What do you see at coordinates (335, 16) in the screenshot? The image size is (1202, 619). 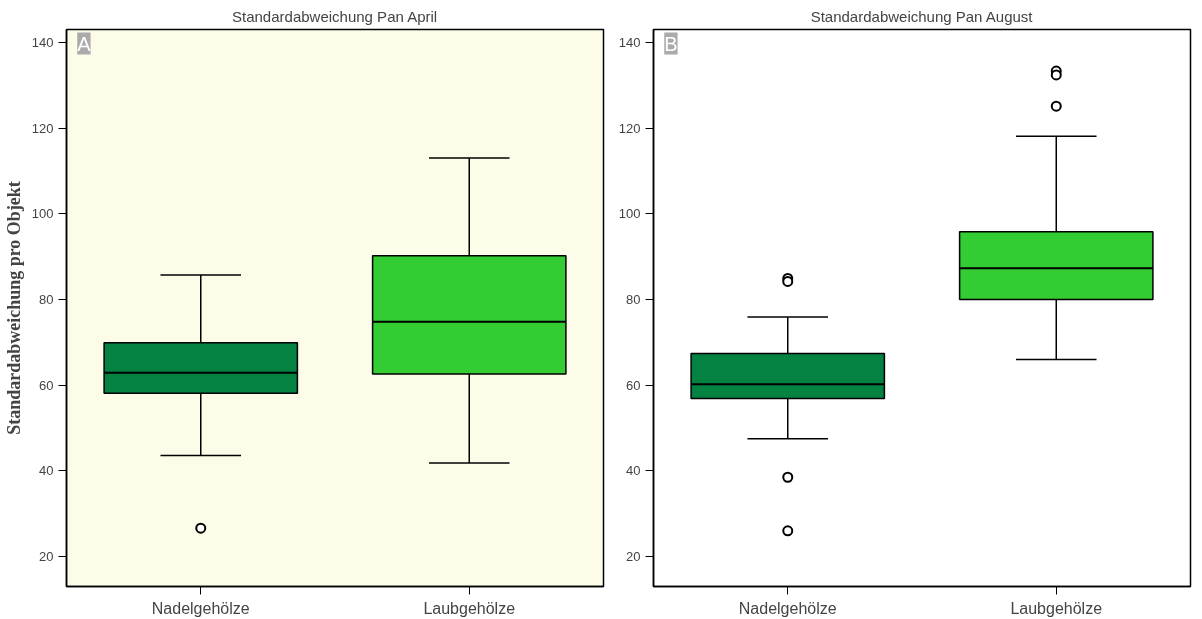 I see `chart-title: Standardabweichung Pan April` at bounding box center [335, 16].